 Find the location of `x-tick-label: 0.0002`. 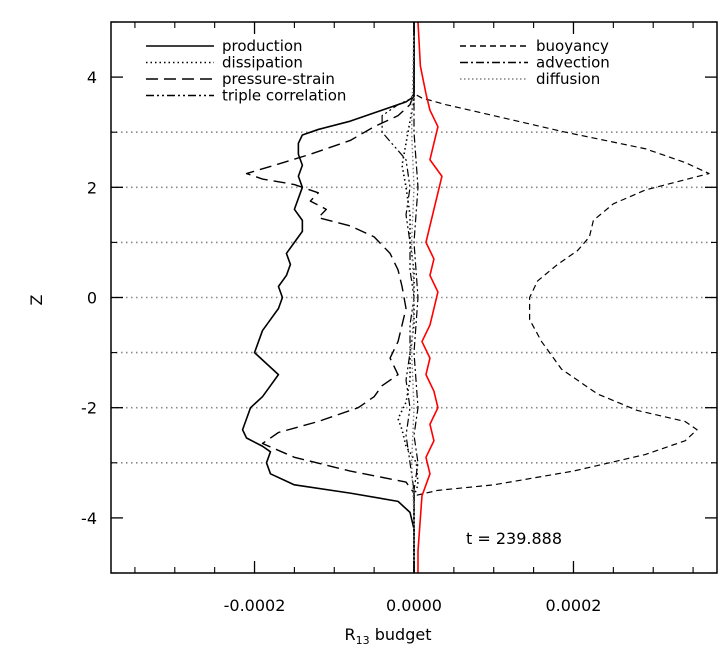

x-tick-label: 0.0002 is located at coordinates (573, 605).